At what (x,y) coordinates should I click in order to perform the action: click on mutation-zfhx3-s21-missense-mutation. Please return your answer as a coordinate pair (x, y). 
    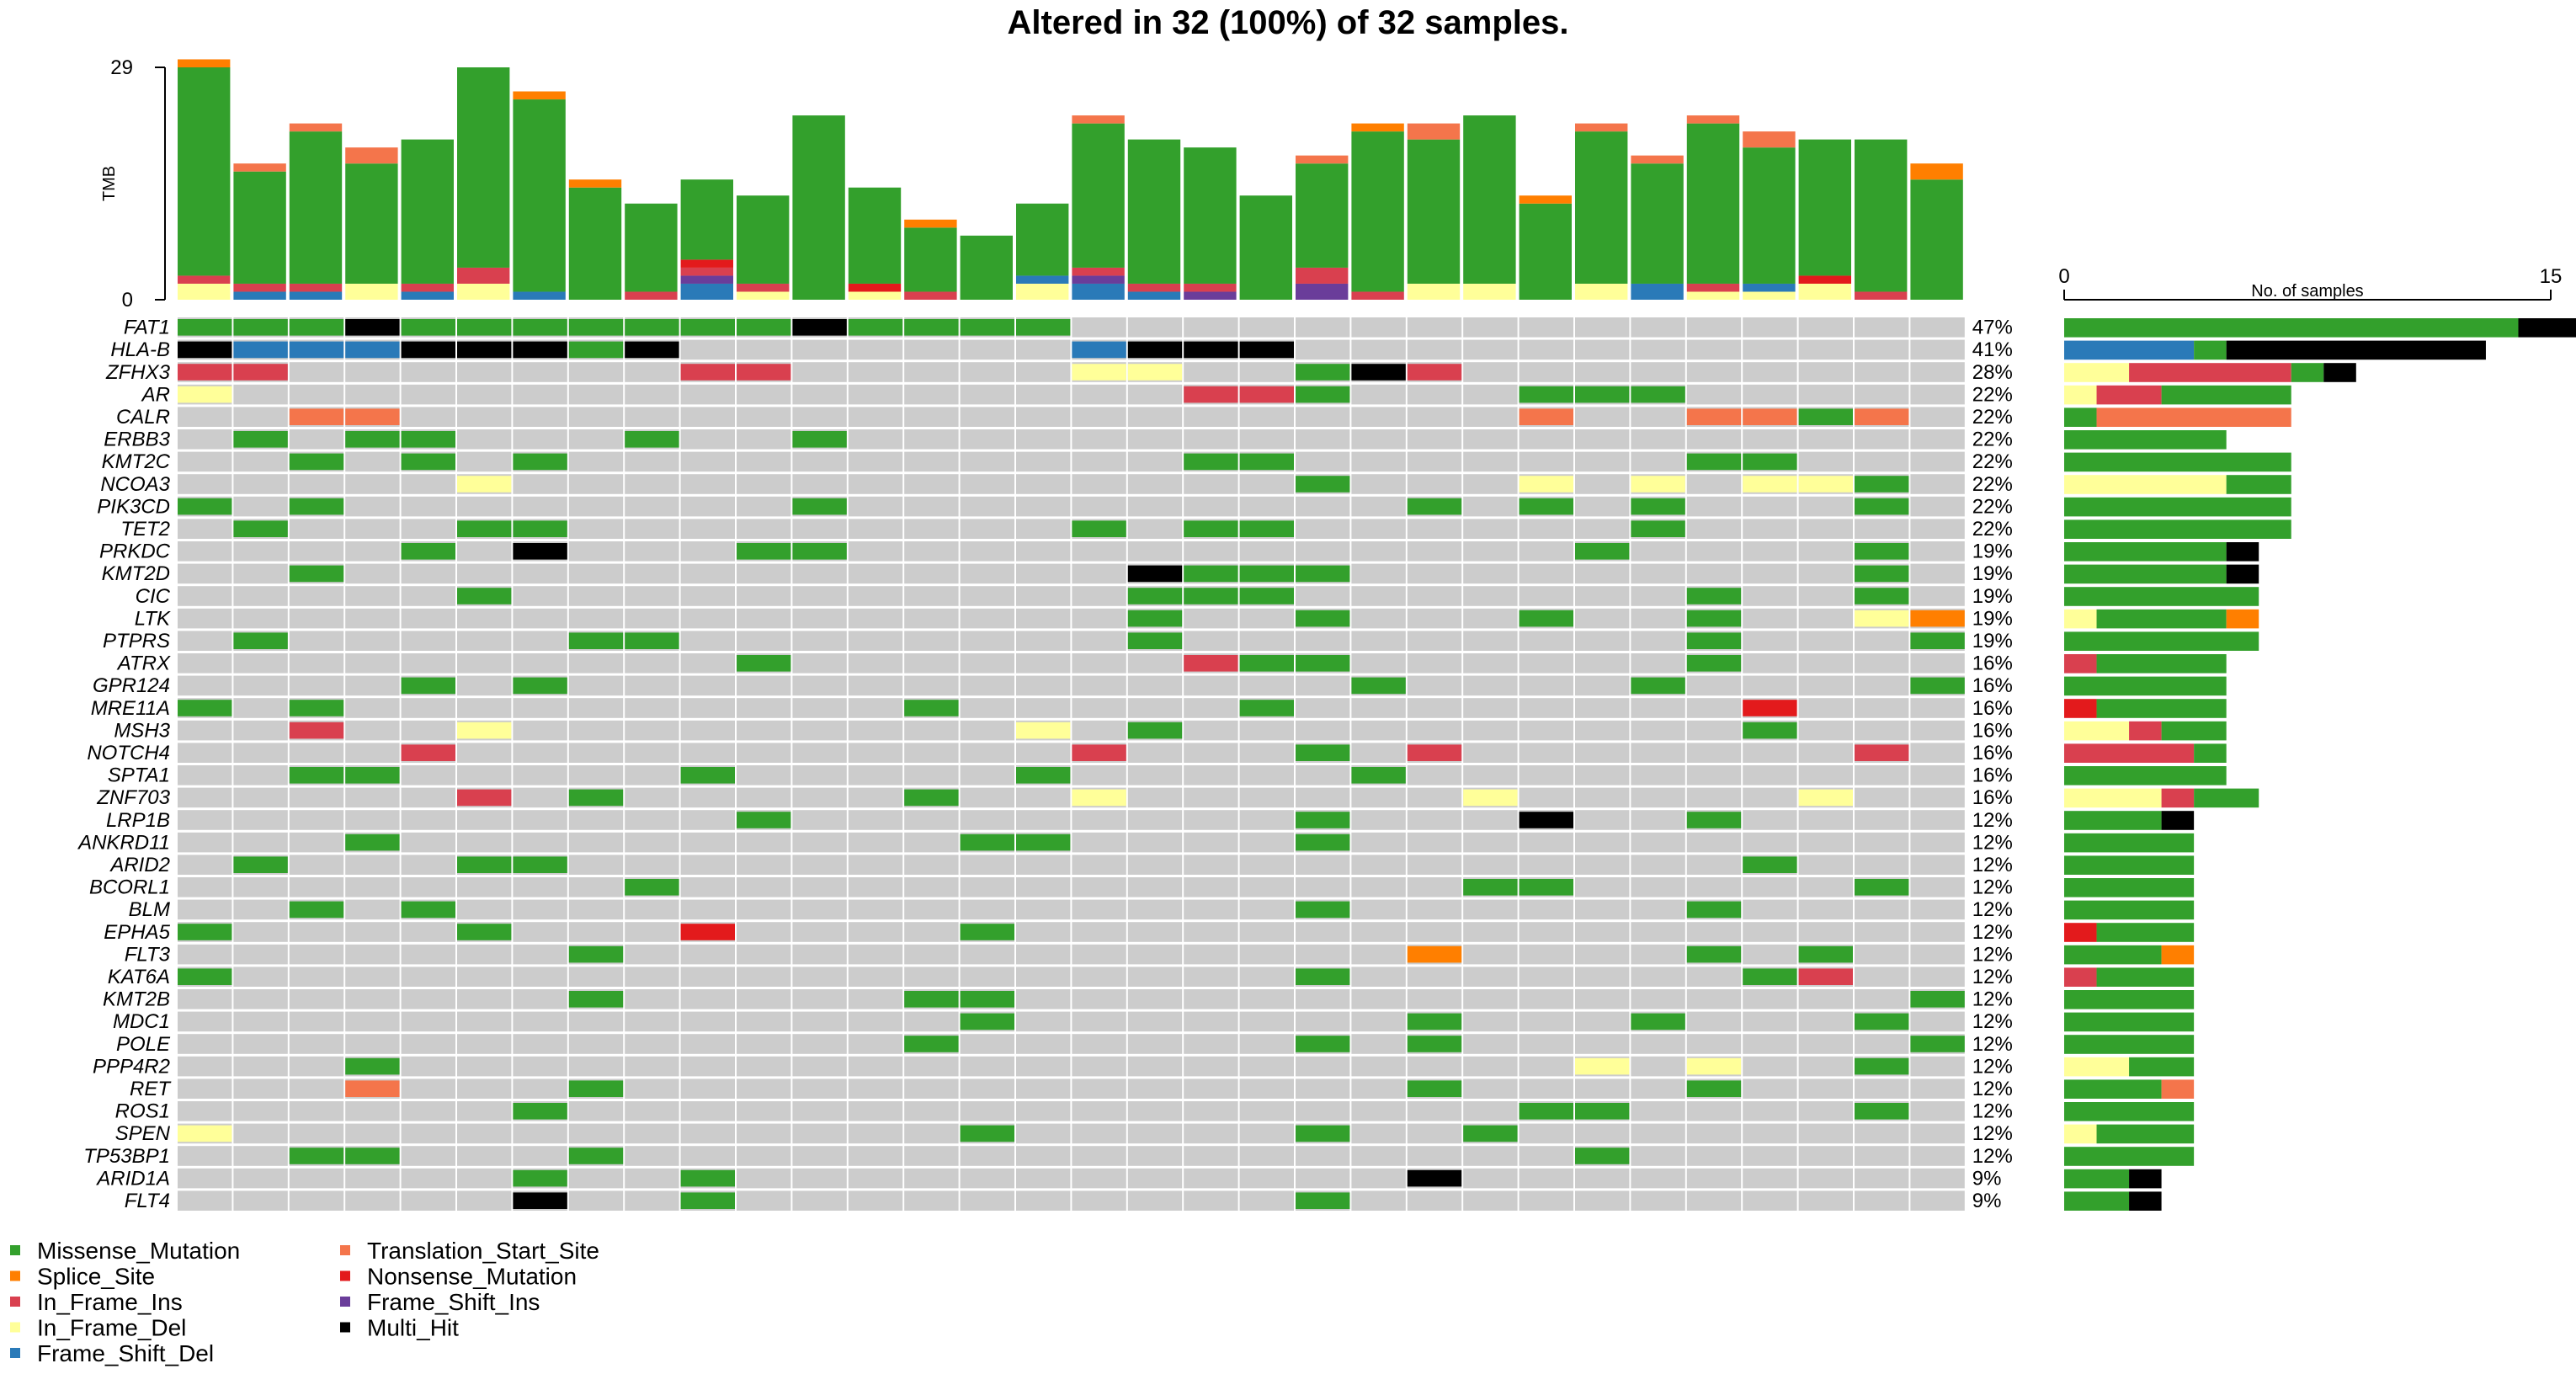
    Looking at the image, I should click on (1323, 372).